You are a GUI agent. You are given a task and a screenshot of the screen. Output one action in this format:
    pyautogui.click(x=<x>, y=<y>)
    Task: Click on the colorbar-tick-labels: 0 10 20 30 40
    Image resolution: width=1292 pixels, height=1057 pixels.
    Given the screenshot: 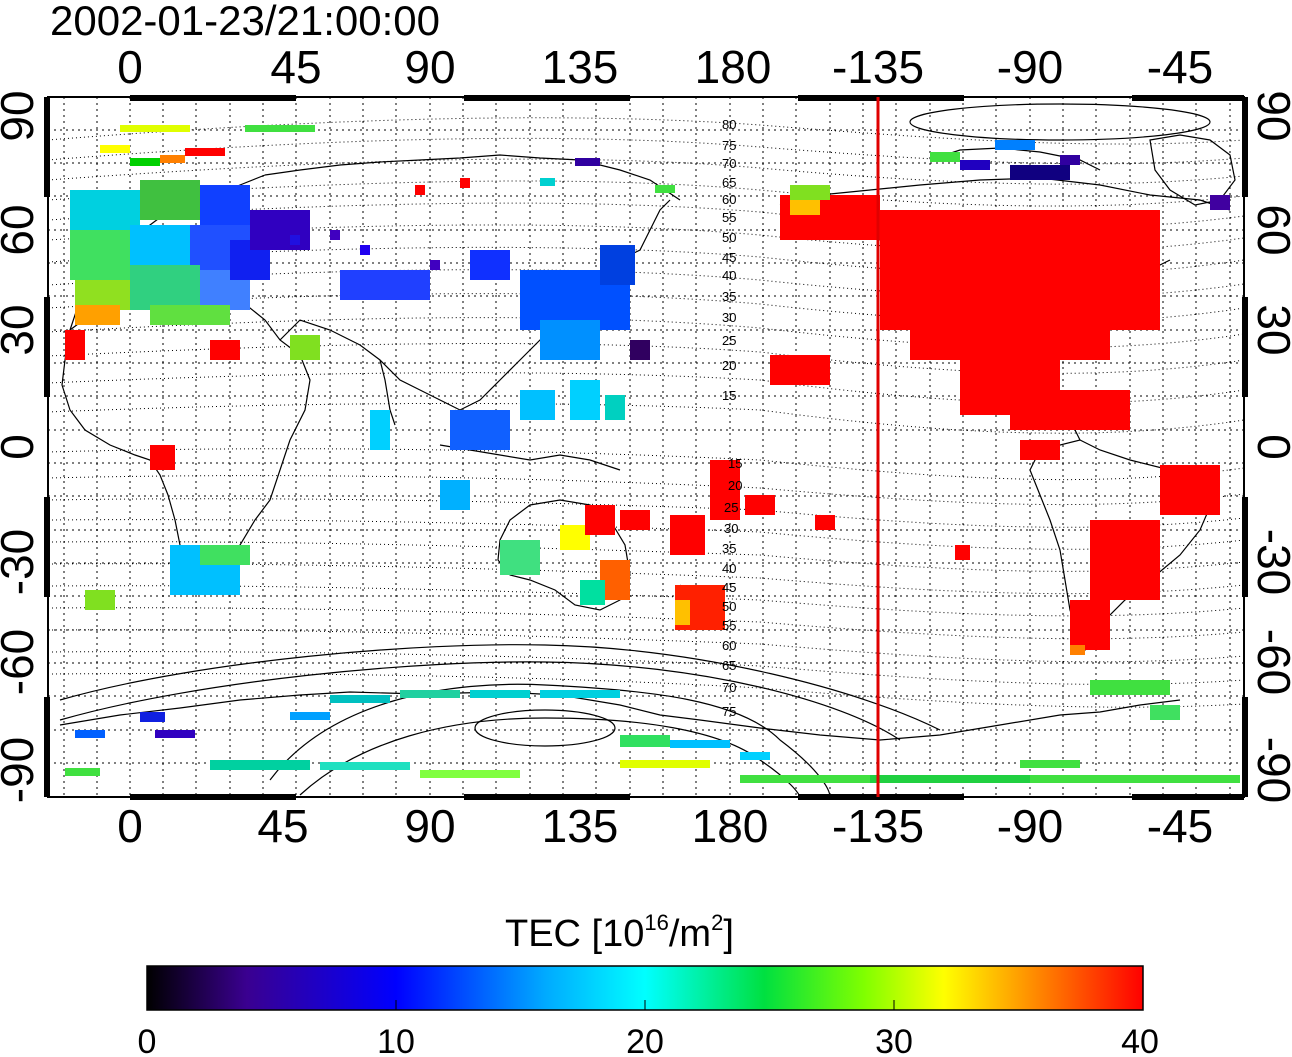 What is the action you would take?
    pyautogui.click(x=648, y=1040)
    